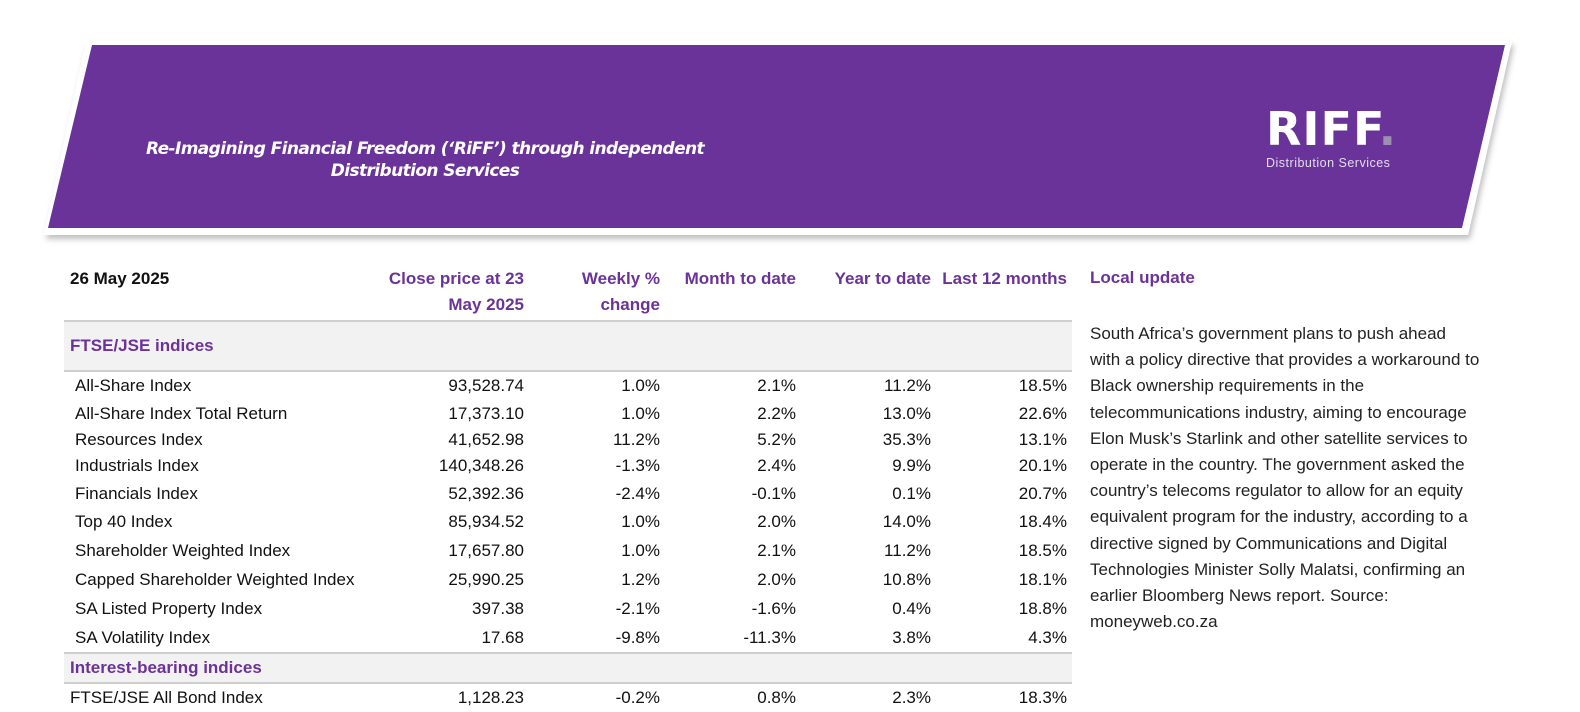 The height and width of the screenshot is (712, 1580). Describe the element at coordinates (1042, 439) in the screenshot. I see `row-l12m: 13.1%` at that location.